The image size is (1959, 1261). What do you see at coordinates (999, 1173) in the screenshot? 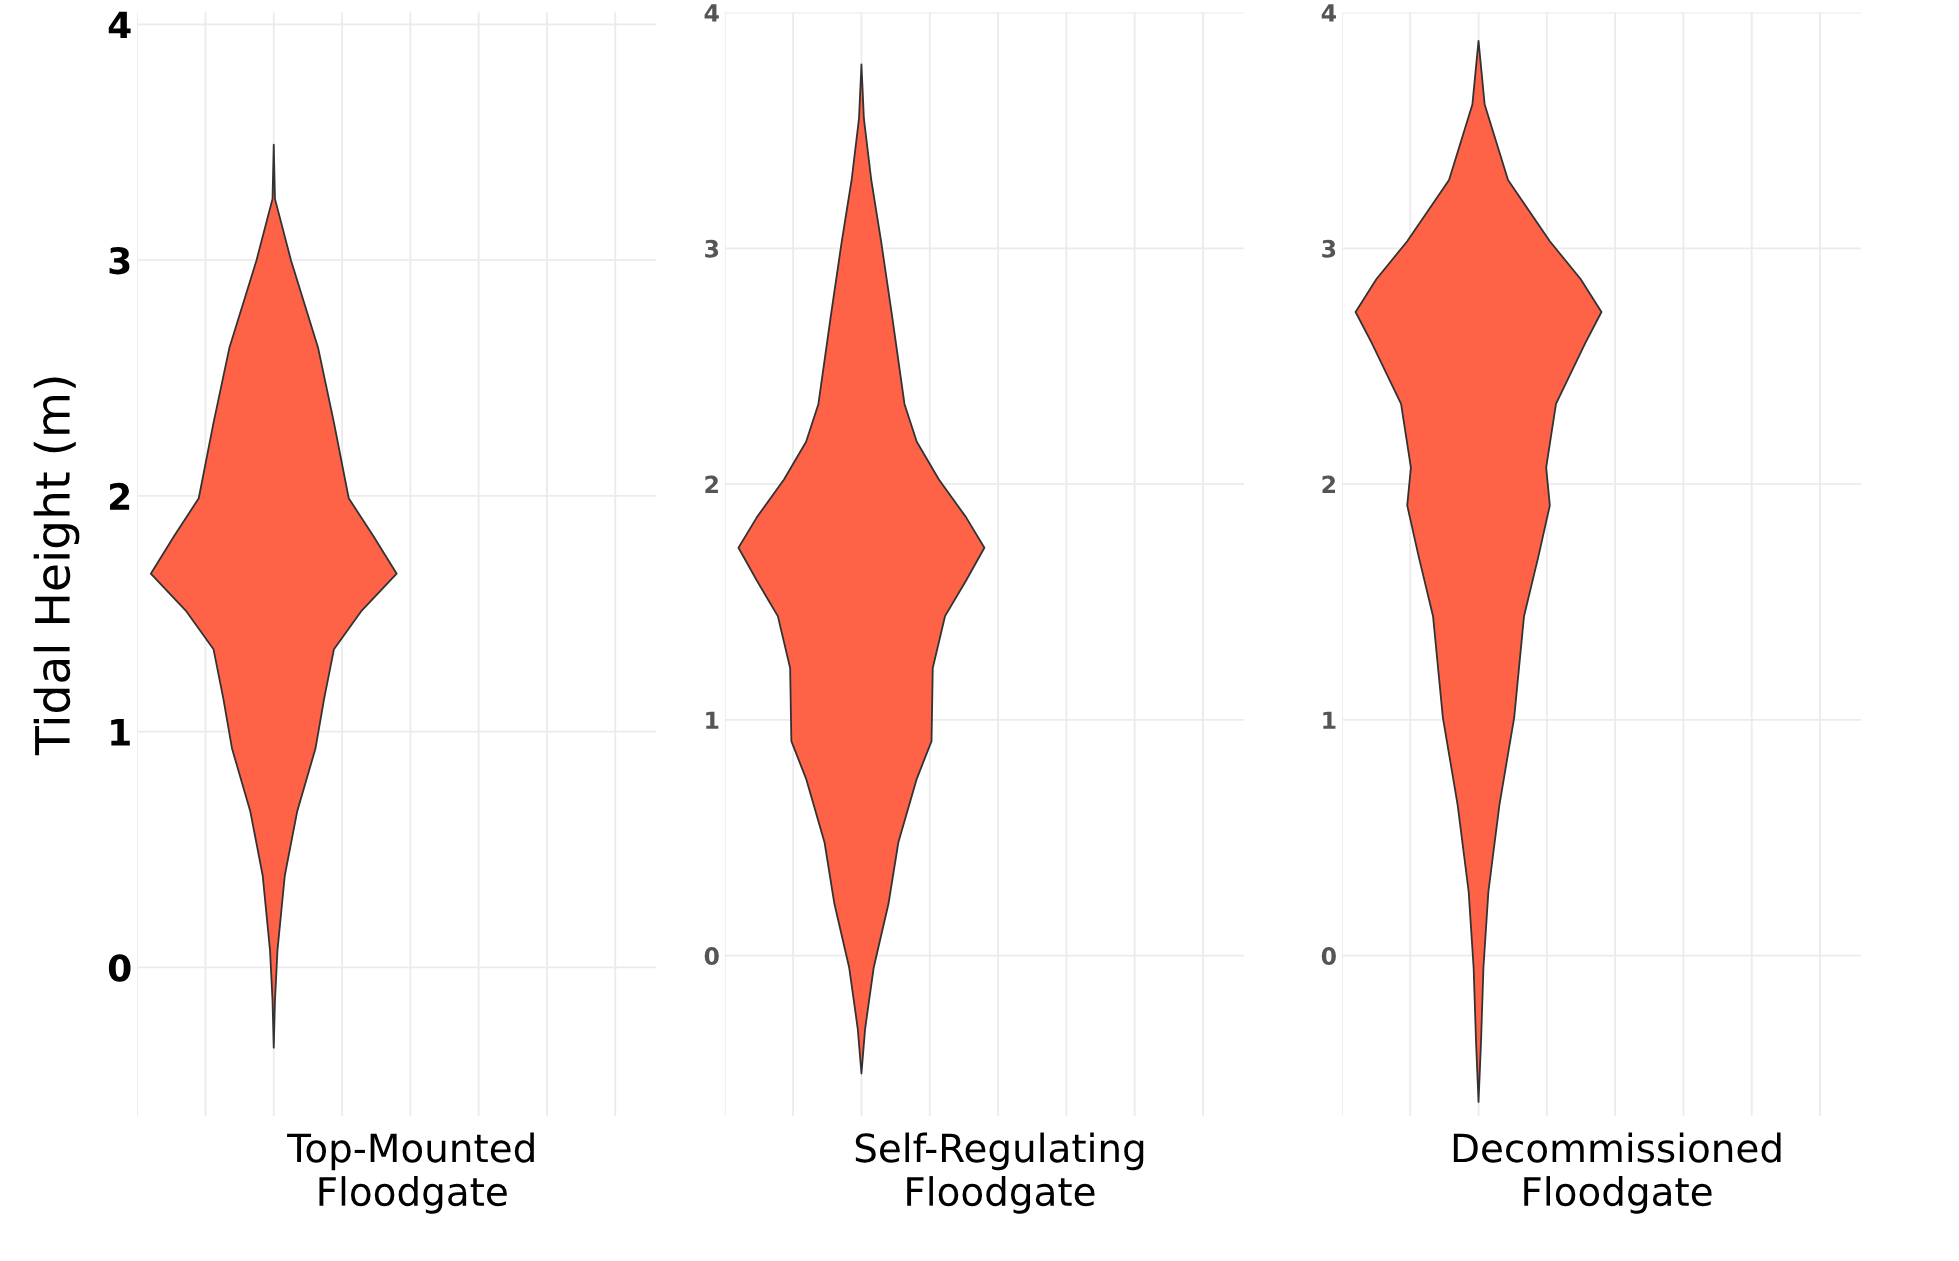
I see `x-axis-title: Self-Regulating Floodgate` at bounding box center [999, 1173].